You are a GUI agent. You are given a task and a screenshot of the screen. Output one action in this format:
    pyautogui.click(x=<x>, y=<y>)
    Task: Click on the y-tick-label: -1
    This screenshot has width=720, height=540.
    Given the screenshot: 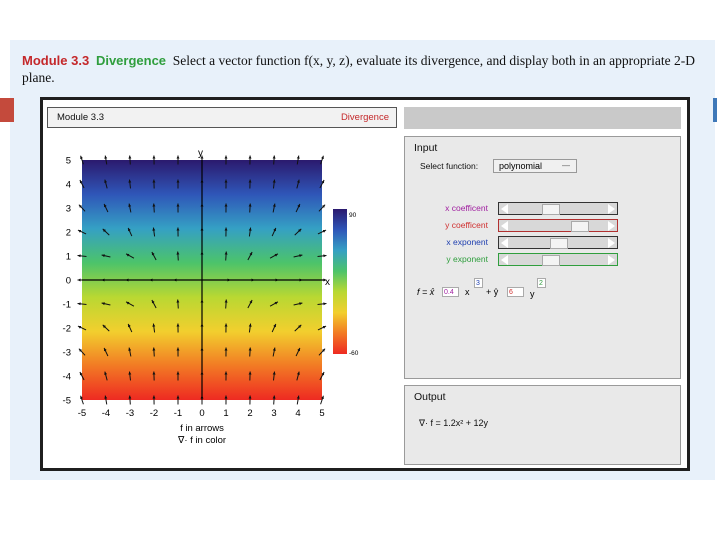 What is the action you would take?
    pyautogui.click(x=67, y=305)
    